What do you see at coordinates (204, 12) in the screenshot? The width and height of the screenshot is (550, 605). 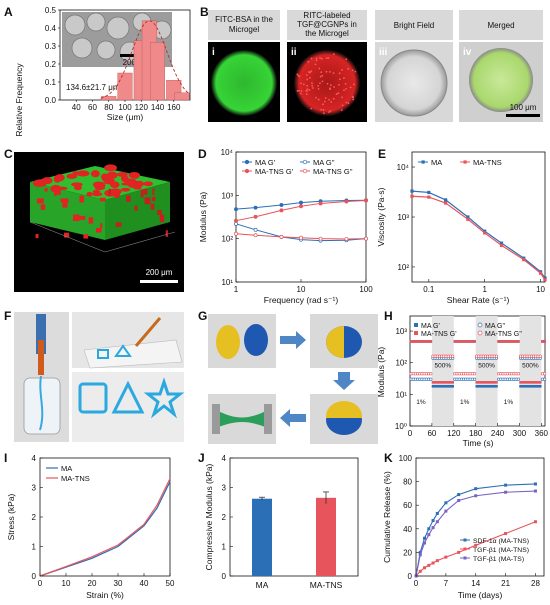 I see `panel-b-label: B` at bounding box center [204, 12].